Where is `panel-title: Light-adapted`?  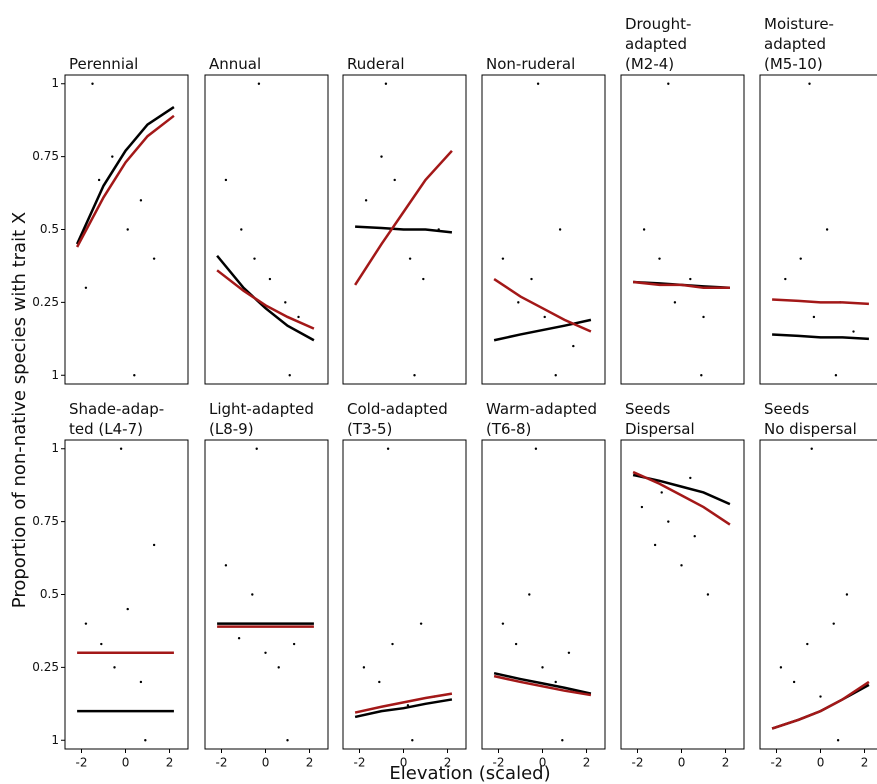 panel-title: Light-adapted is located at coordinates (261, 409).